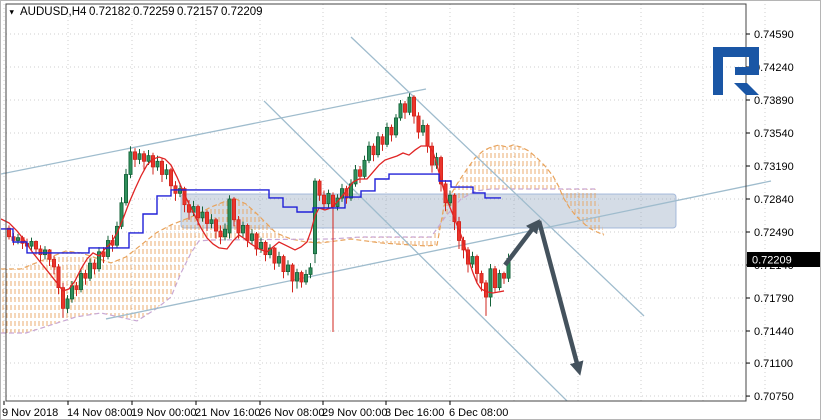 This screenshot has height=420, width=821. I want to click on symbol-dropdown-icon: ▼, so click(11, 12).